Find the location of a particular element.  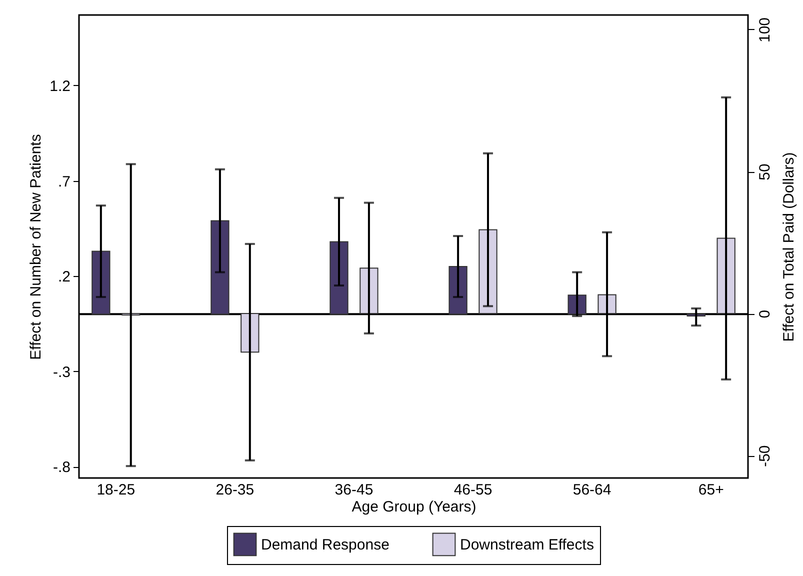

x-tick-label: 56-64 is located at coordinates (592, 490).